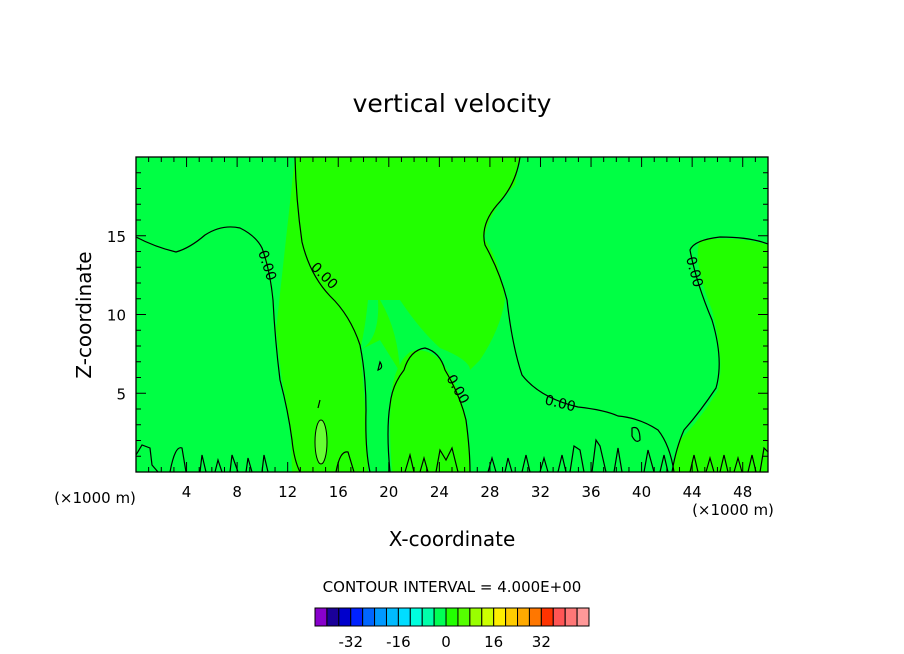 The width and height of the screenshot is (904, 654). I want to click on z-tick-label: 5, so click(121, 394).